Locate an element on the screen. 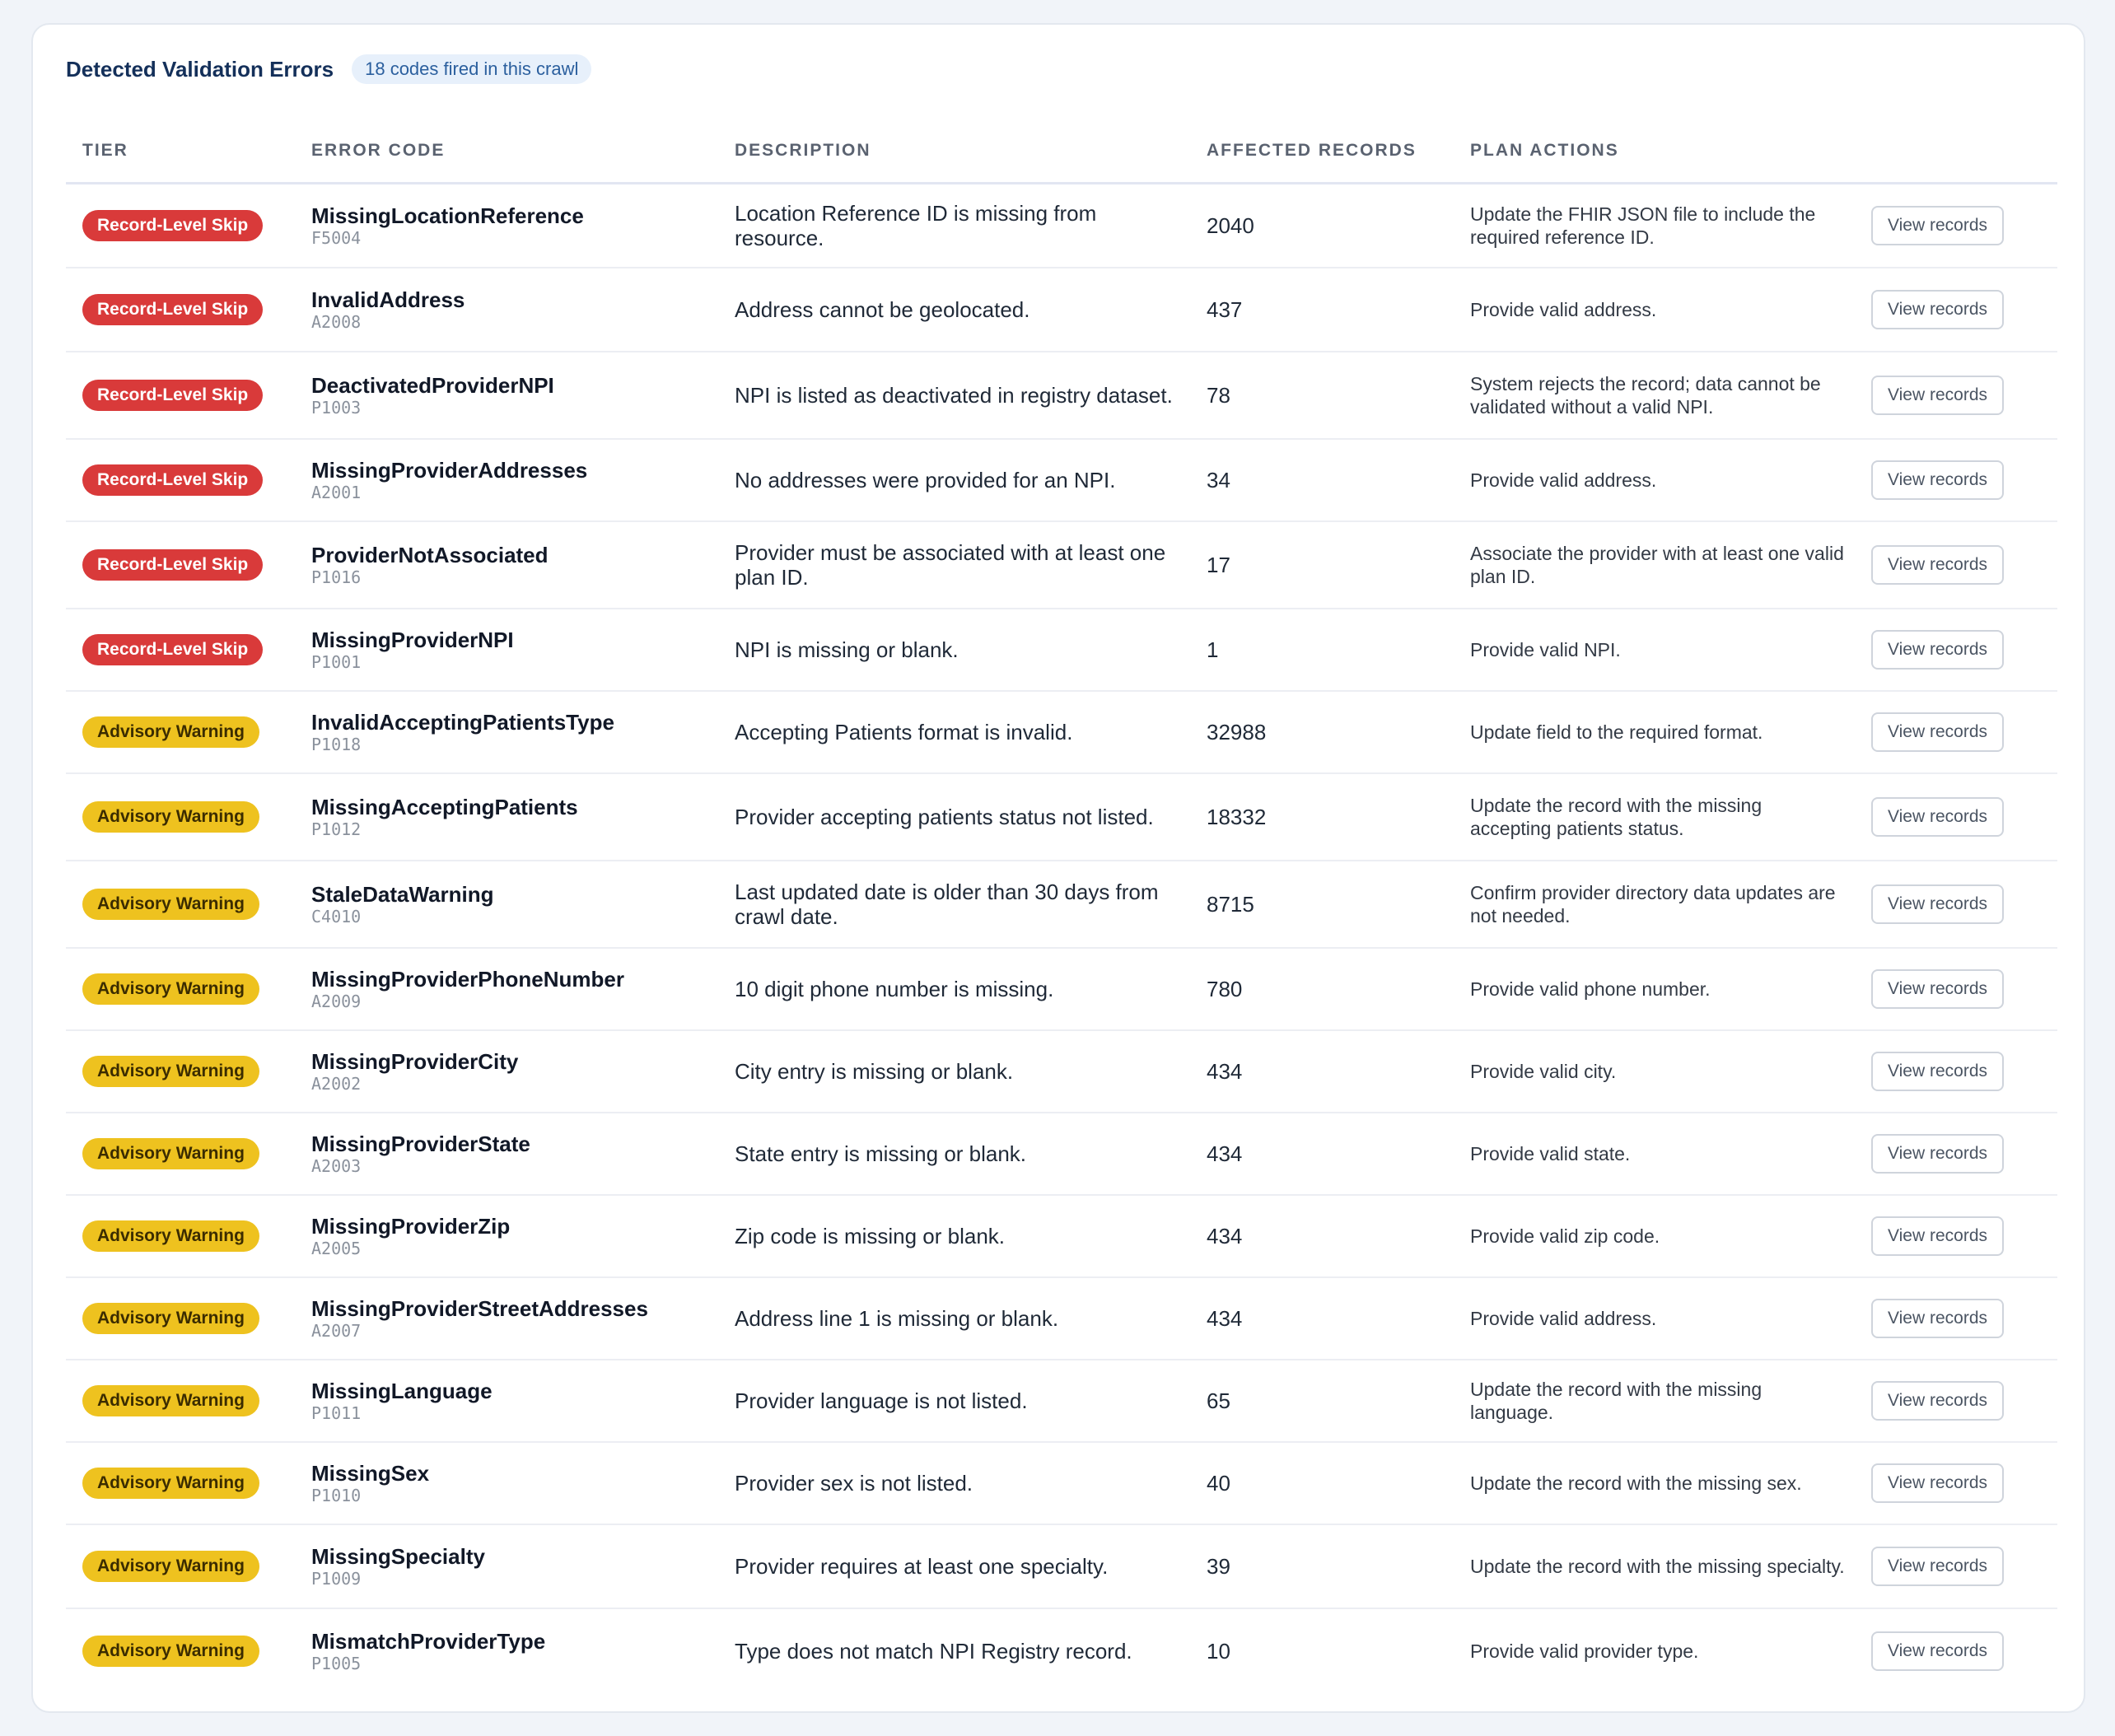 Image resolution: width=2115 pixels, height=1736 pixels. description-cell: 10 digit phone number is missing. is located at coordinates (971, 989).